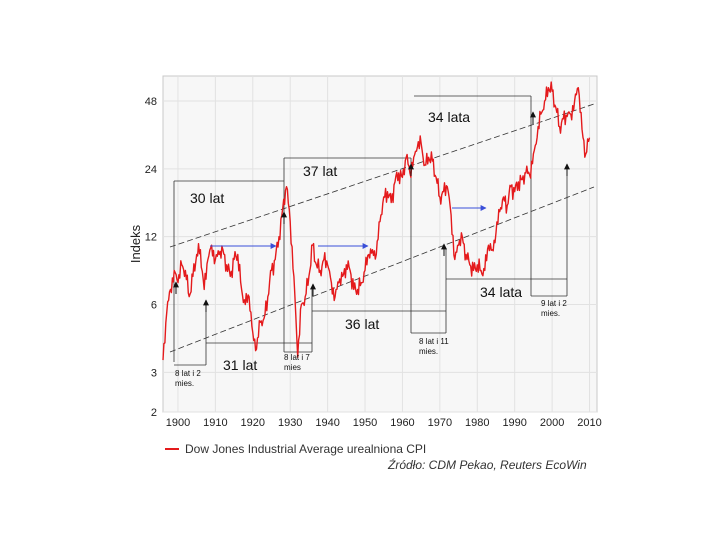  What do you see at coordinates (487, 465) in the screenshot?
I see `source-note: Źródło: CDM Pekao, Reuters EcoWin` at bounding box center [487, 465].